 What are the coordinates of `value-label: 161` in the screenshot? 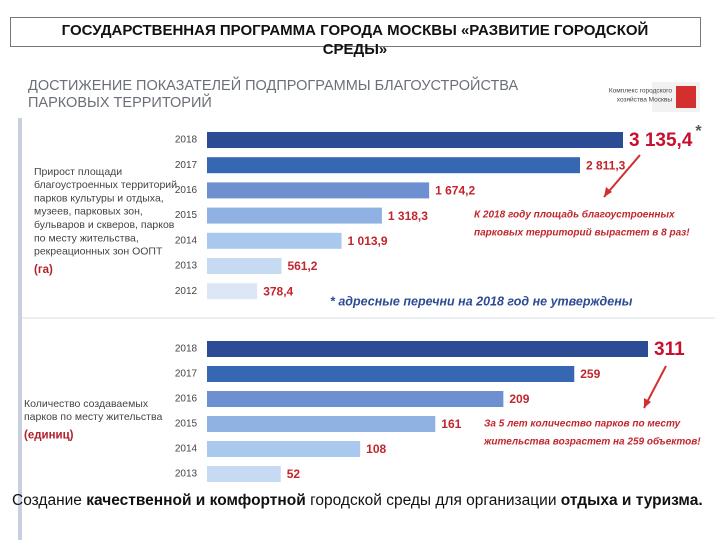 It's located at (451, 424).